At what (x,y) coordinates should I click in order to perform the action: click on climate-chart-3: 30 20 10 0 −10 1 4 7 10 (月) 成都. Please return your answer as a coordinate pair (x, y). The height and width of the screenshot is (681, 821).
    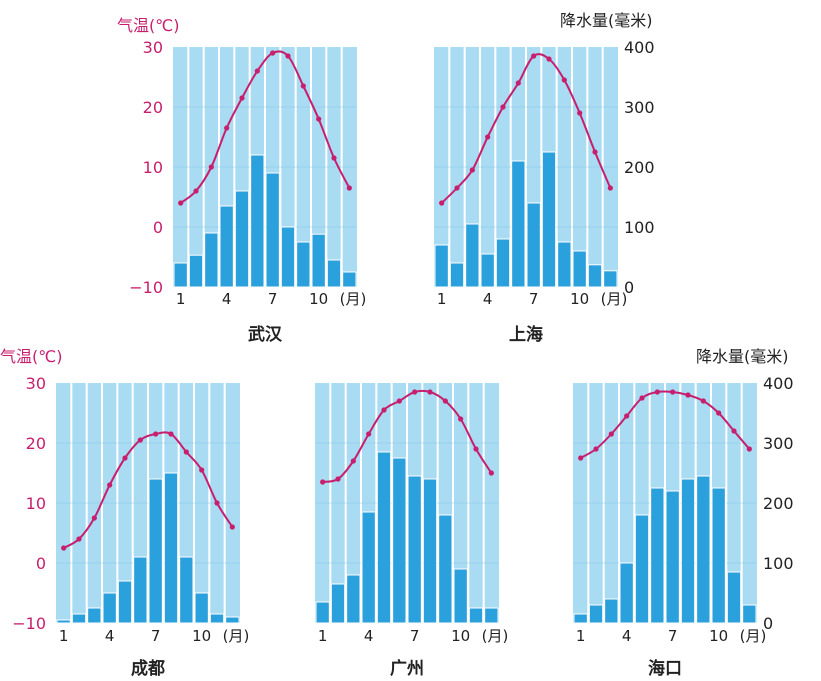
    Looking at the image, I should click on (130, 526).